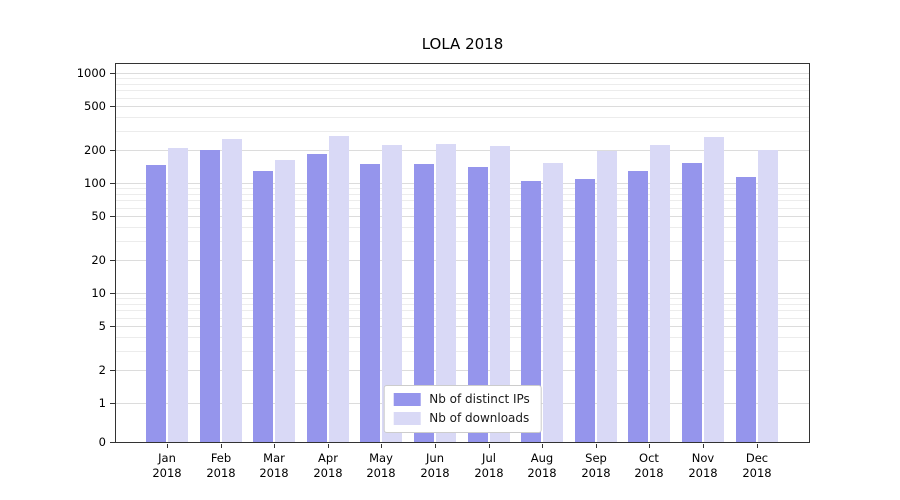 The image size is (900, 500). Describe the element at coordinates (95, 106) in the screenshot. I see `y-tick-label: 500` at that location.